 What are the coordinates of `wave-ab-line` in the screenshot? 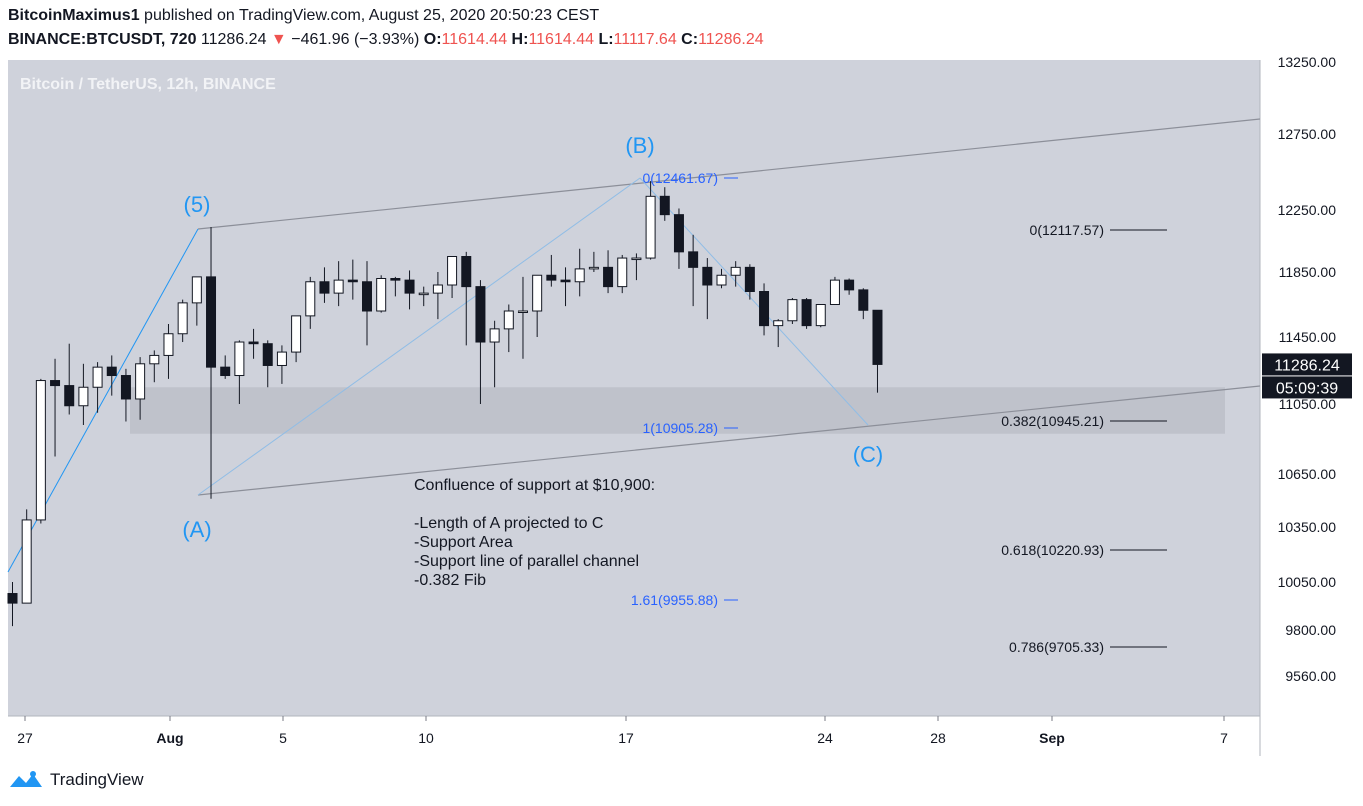 It's located at (419, 336).